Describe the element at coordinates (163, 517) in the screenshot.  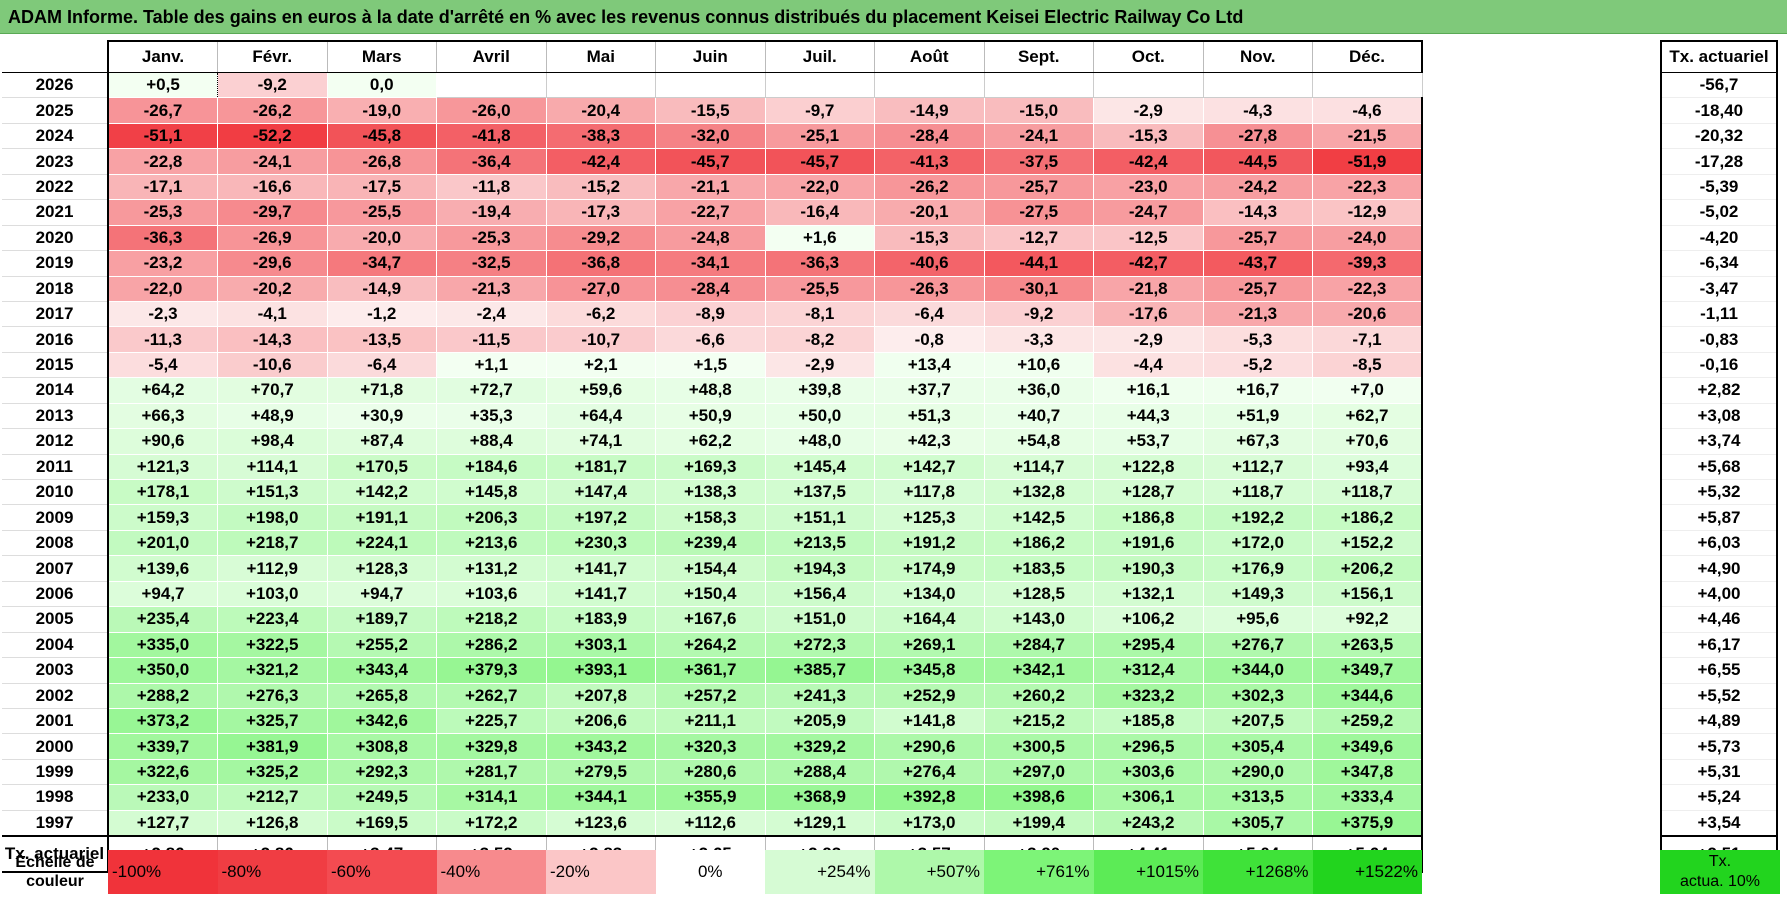
I see `gain-cell: +159,3` at that location.